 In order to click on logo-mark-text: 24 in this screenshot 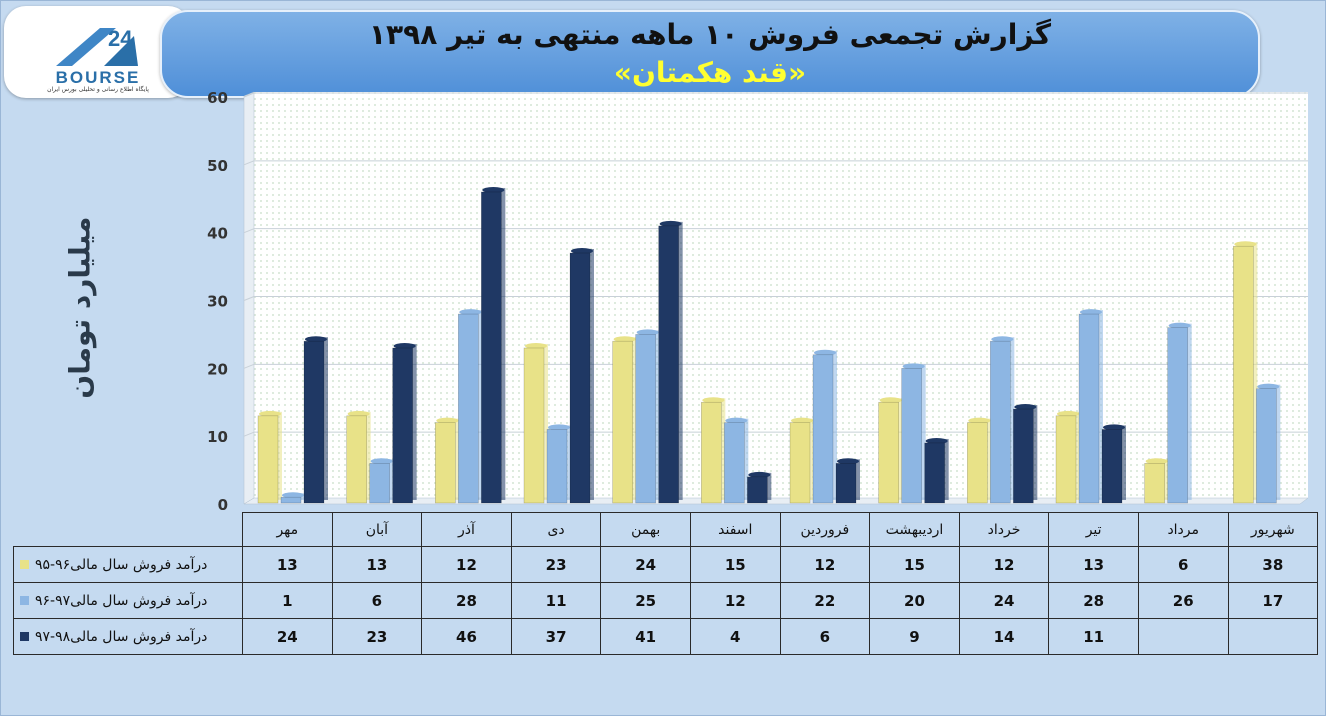, I will do `click(120, 38)`.